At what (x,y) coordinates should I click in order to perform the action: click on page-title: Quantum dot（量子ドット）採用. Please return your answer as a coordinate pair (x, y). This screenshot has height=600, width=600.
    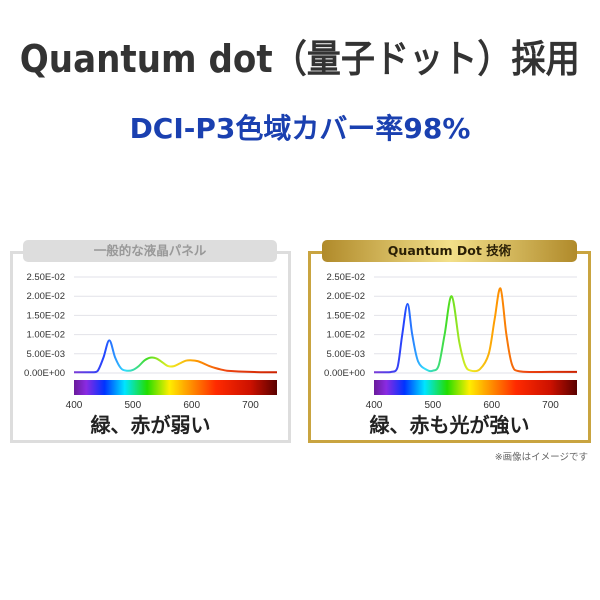
    Looking at the image, I should click on (299, 59).